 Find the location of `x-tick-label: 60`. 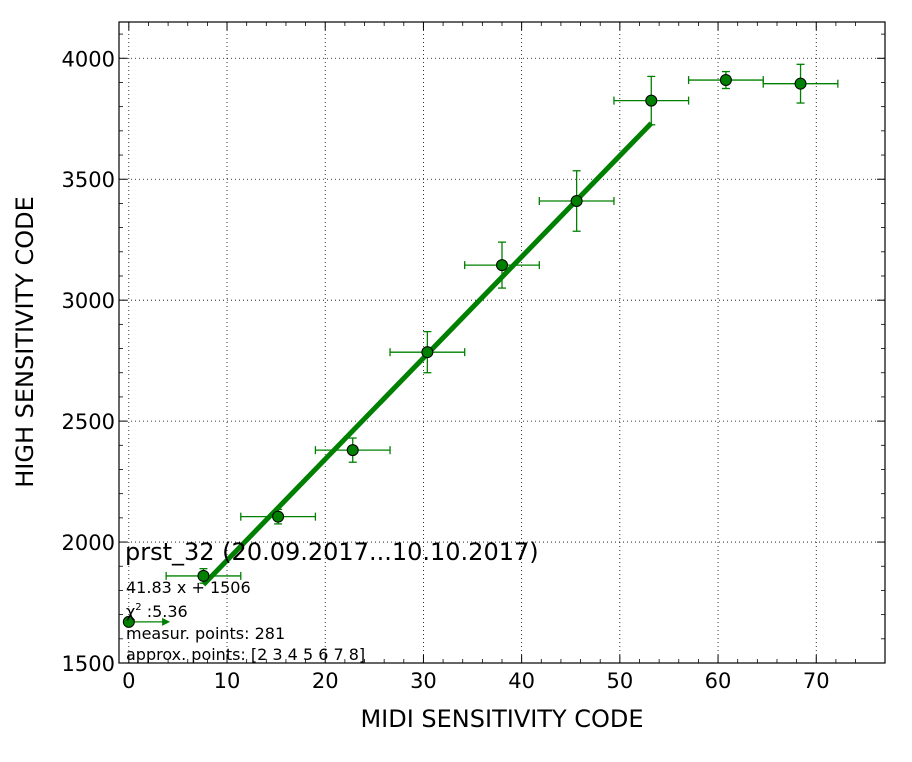

x-tick-label: 60 is located at coordinates (718, 681).